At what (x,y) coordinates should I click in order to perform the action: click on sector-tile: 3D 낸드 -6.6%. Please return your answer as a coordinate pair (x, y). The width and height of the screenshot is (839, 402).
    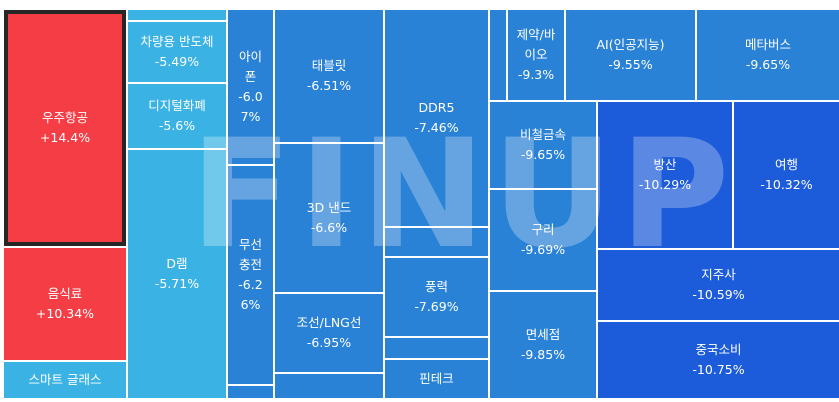
    Looking at the image, I should click on (330, 219).